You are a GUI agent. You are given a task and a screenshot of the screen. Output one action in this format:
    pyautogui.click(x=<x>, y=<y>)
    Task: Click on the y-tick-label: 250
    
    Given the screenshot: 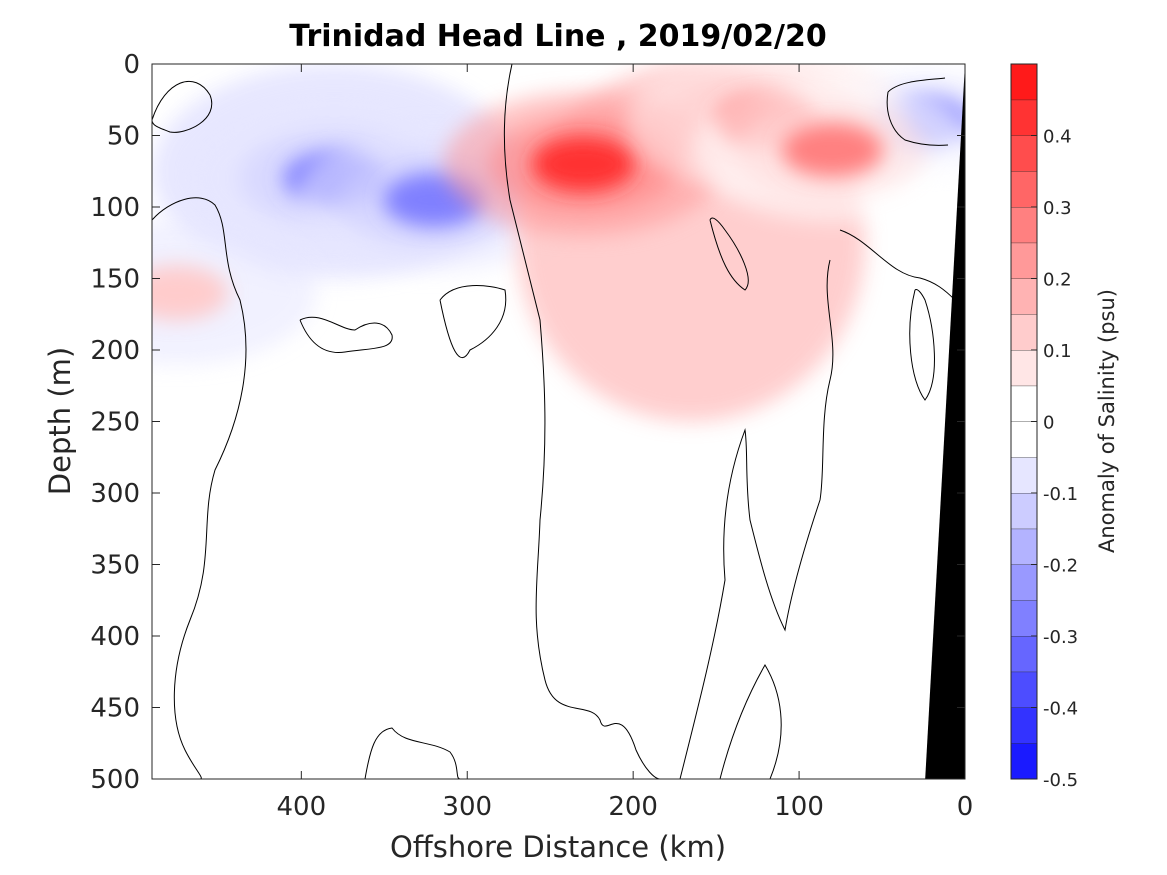 What is the action you would take?
    pyautogui.click(x=115, y=423)
    